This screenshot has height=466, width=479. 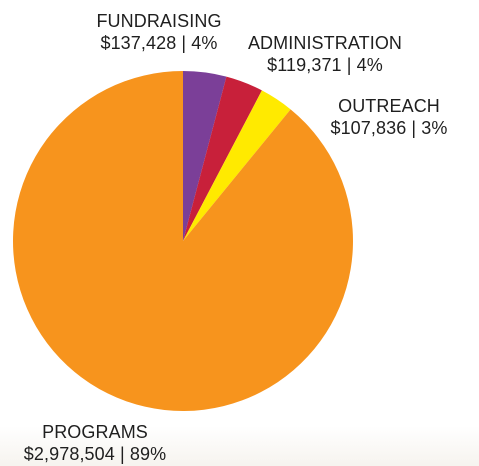 I want to click on slice-value-outreach: $107,836 | 3%, so click(x=389, y=128).